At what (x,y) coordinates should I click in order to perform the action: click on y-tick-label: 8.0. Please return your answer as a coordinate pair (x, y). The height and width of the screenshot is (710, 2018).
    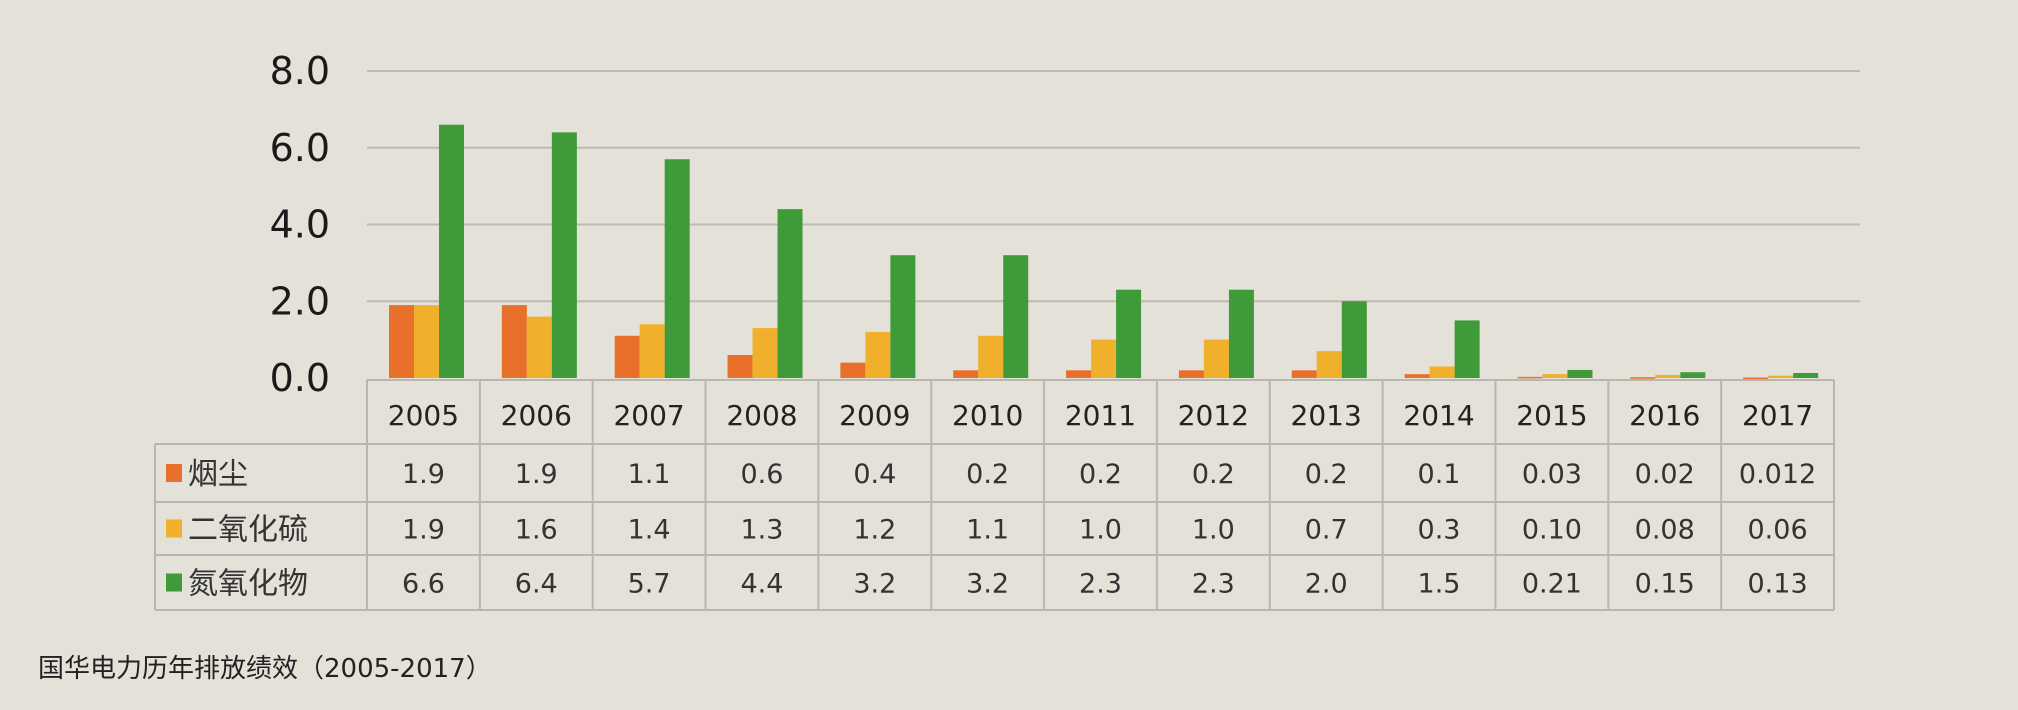
    Looking at the image, I should click on (300, 71).